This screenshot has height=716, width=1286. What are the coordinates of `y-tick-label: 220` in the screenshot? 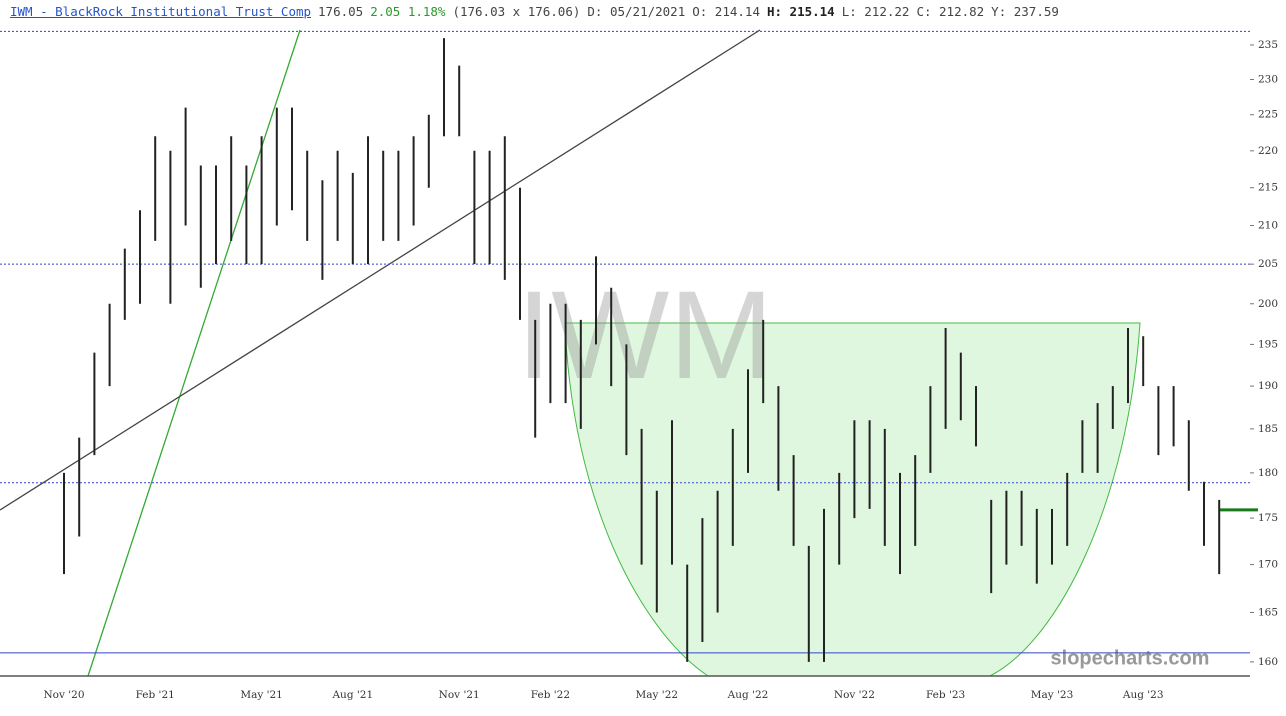 It's located at (1268, 151).